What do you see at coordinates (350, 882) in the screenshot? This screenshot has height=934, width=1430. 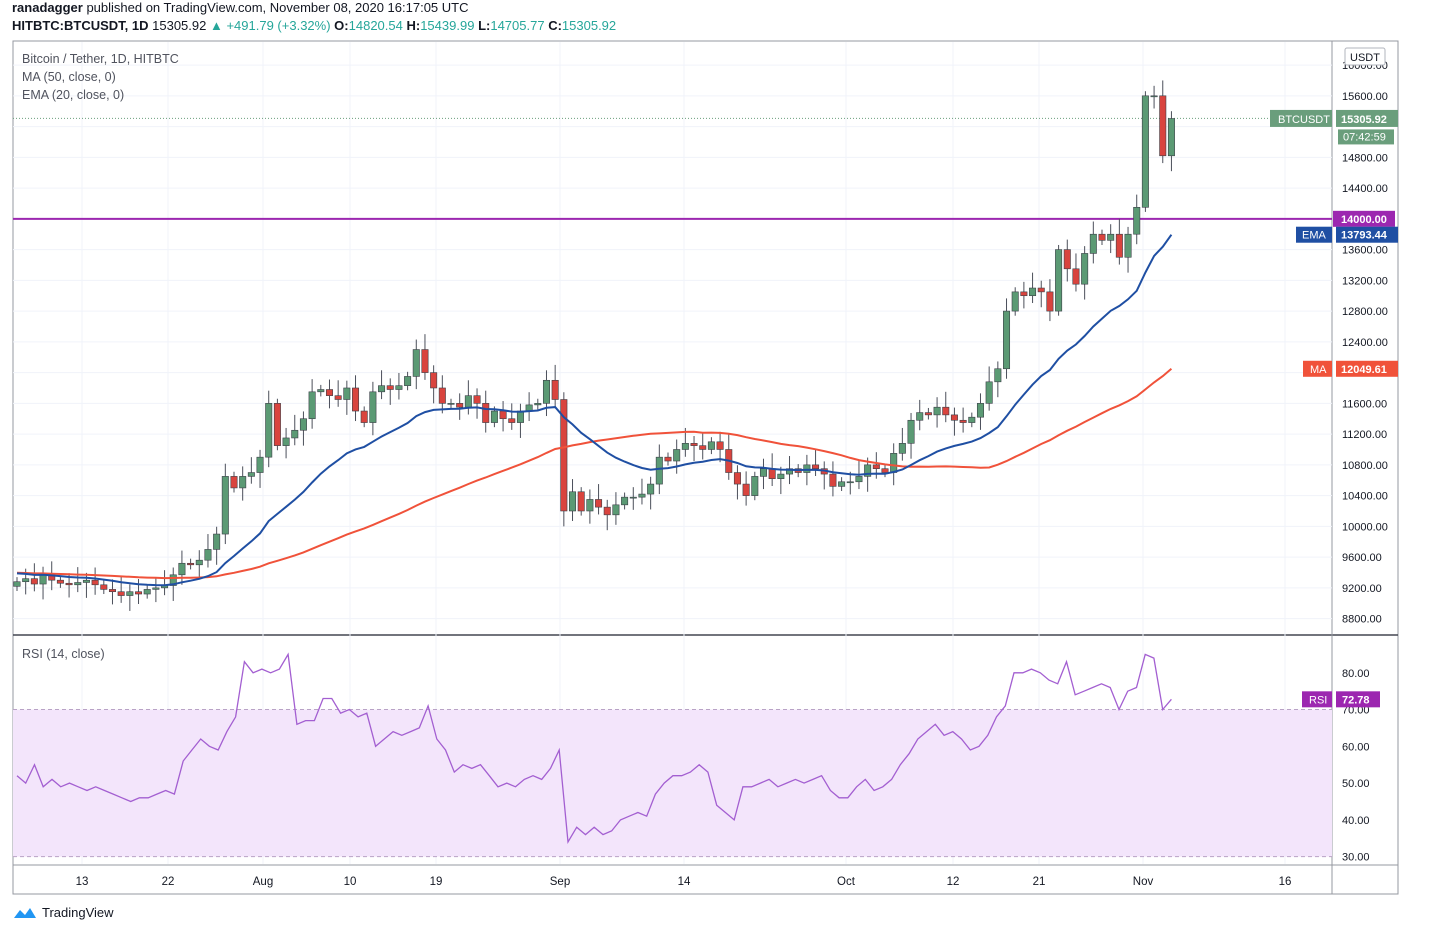 I see `time-tick-label: 10` at bounding box center [350, 882].